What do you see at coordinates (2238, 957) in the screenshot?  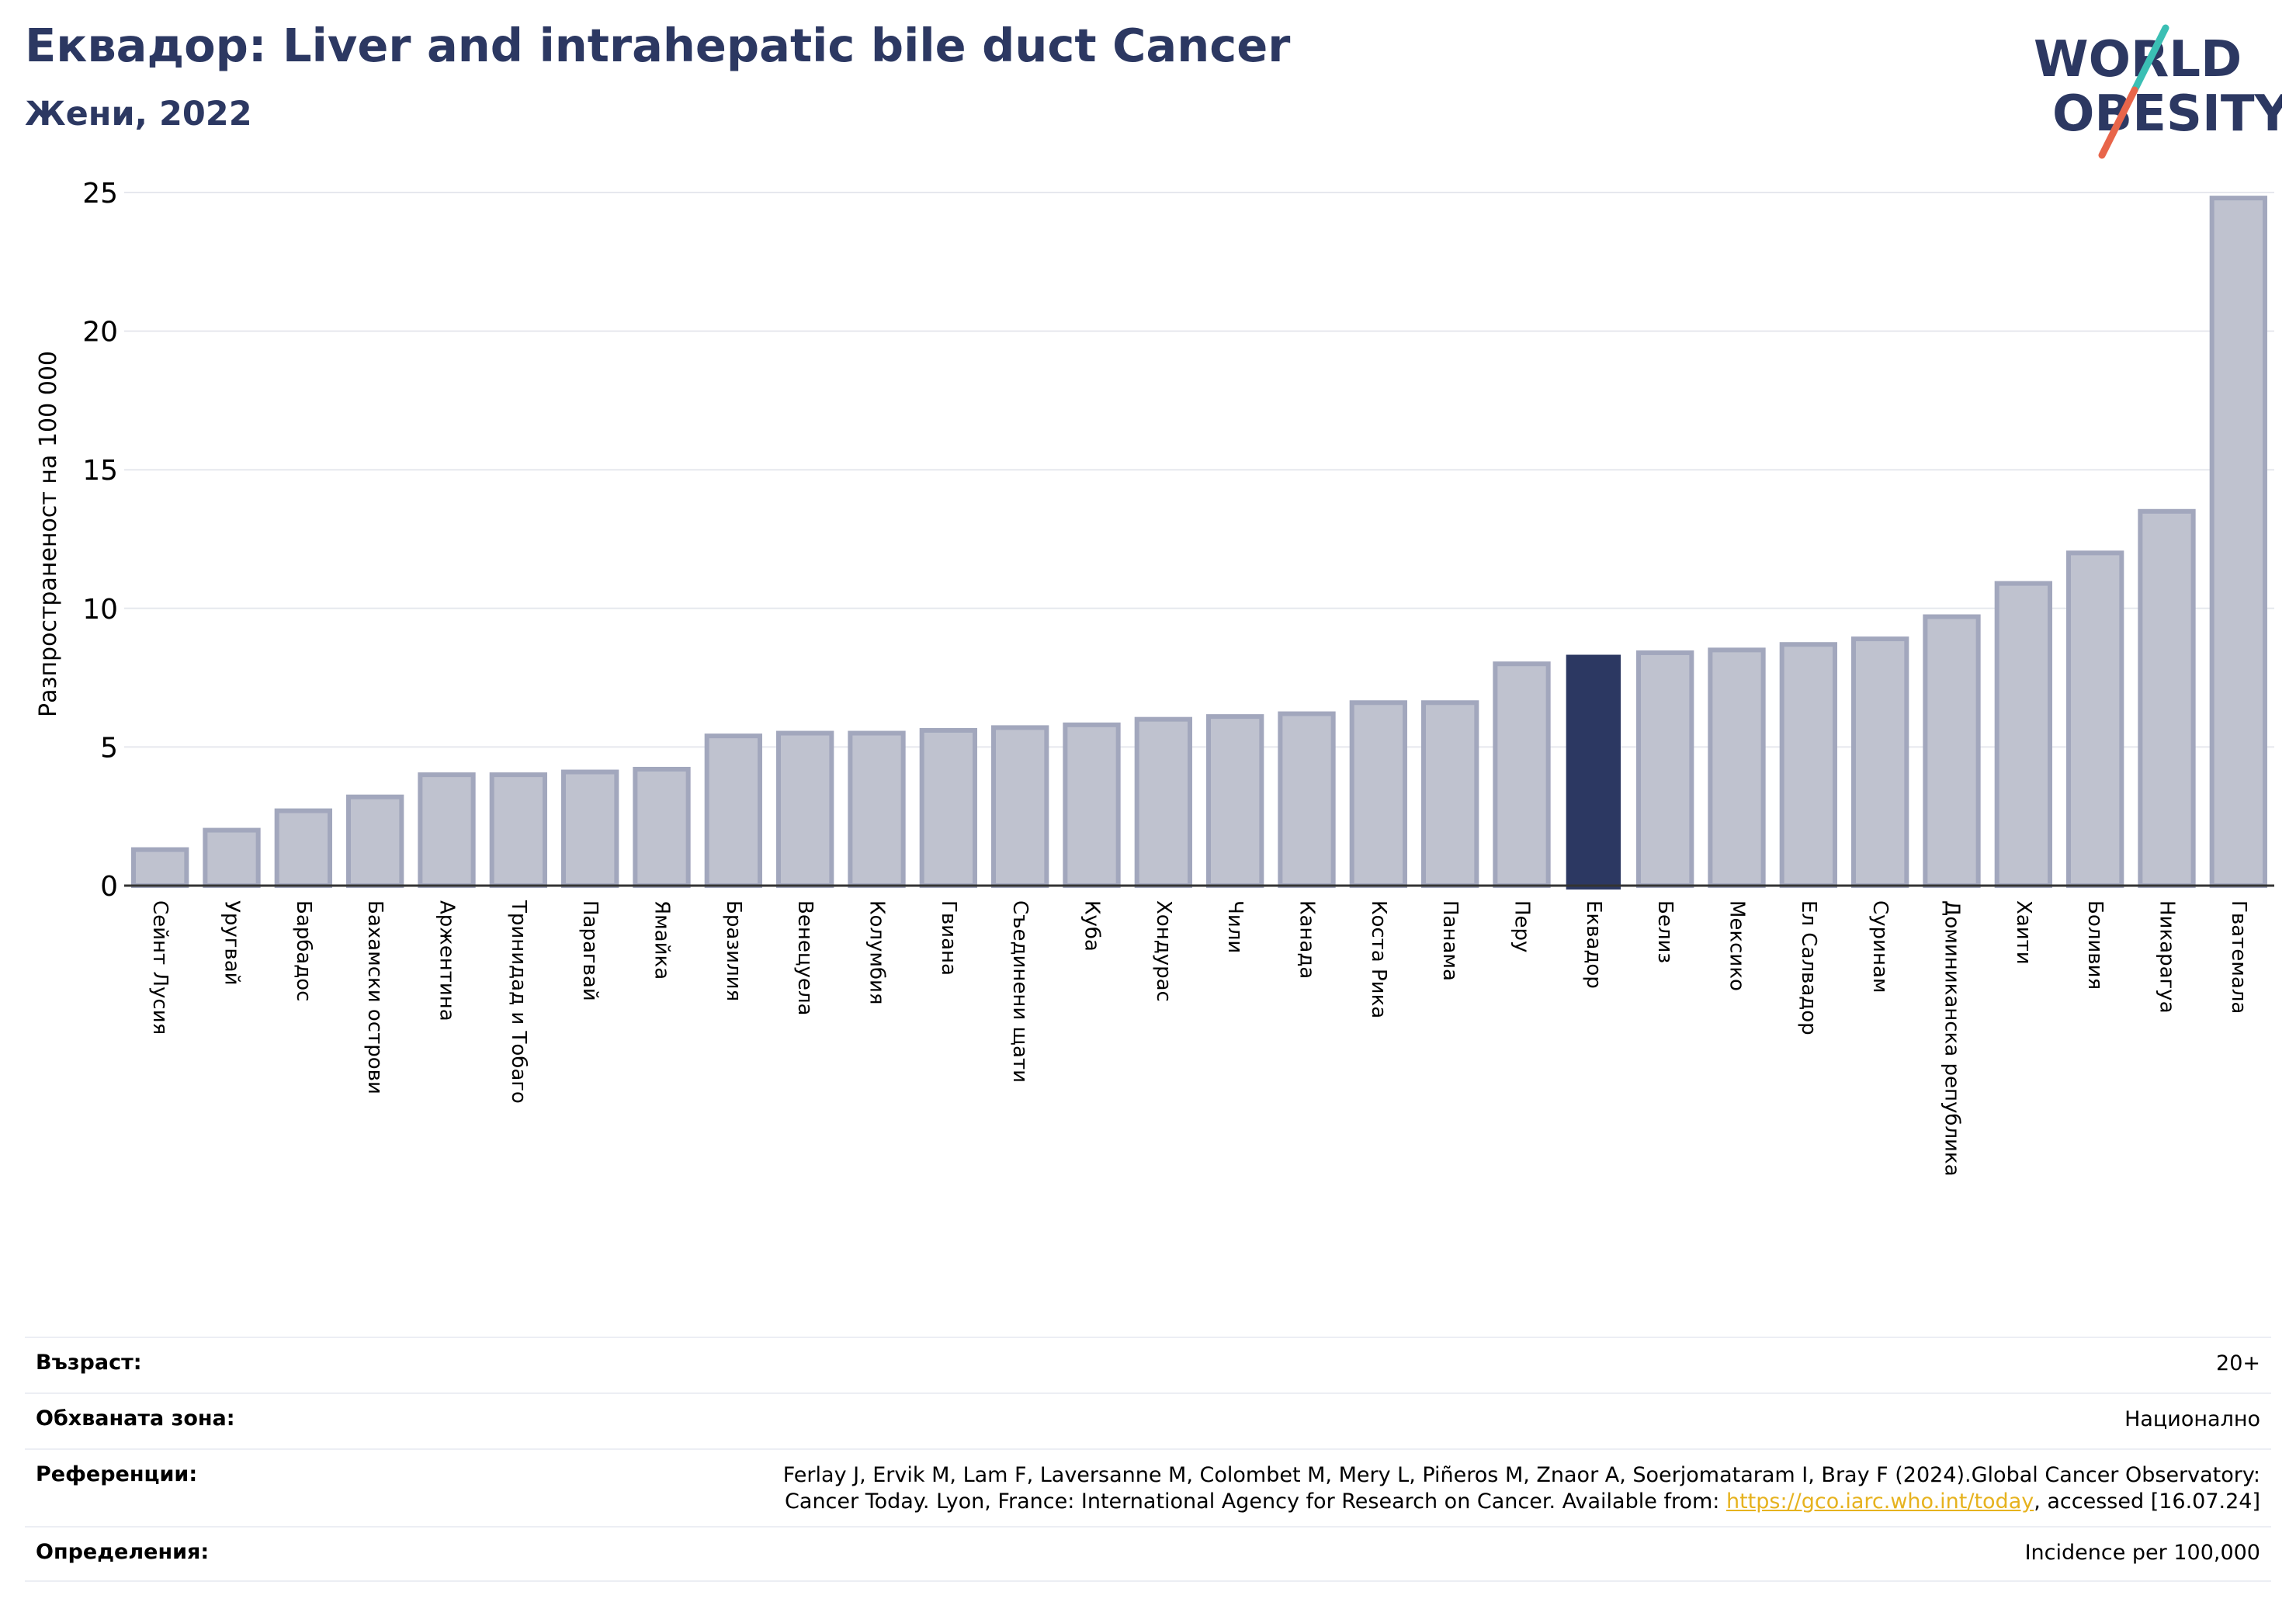 I see `x-tick-label: Гватемала` at bounding box center [2238, 957].